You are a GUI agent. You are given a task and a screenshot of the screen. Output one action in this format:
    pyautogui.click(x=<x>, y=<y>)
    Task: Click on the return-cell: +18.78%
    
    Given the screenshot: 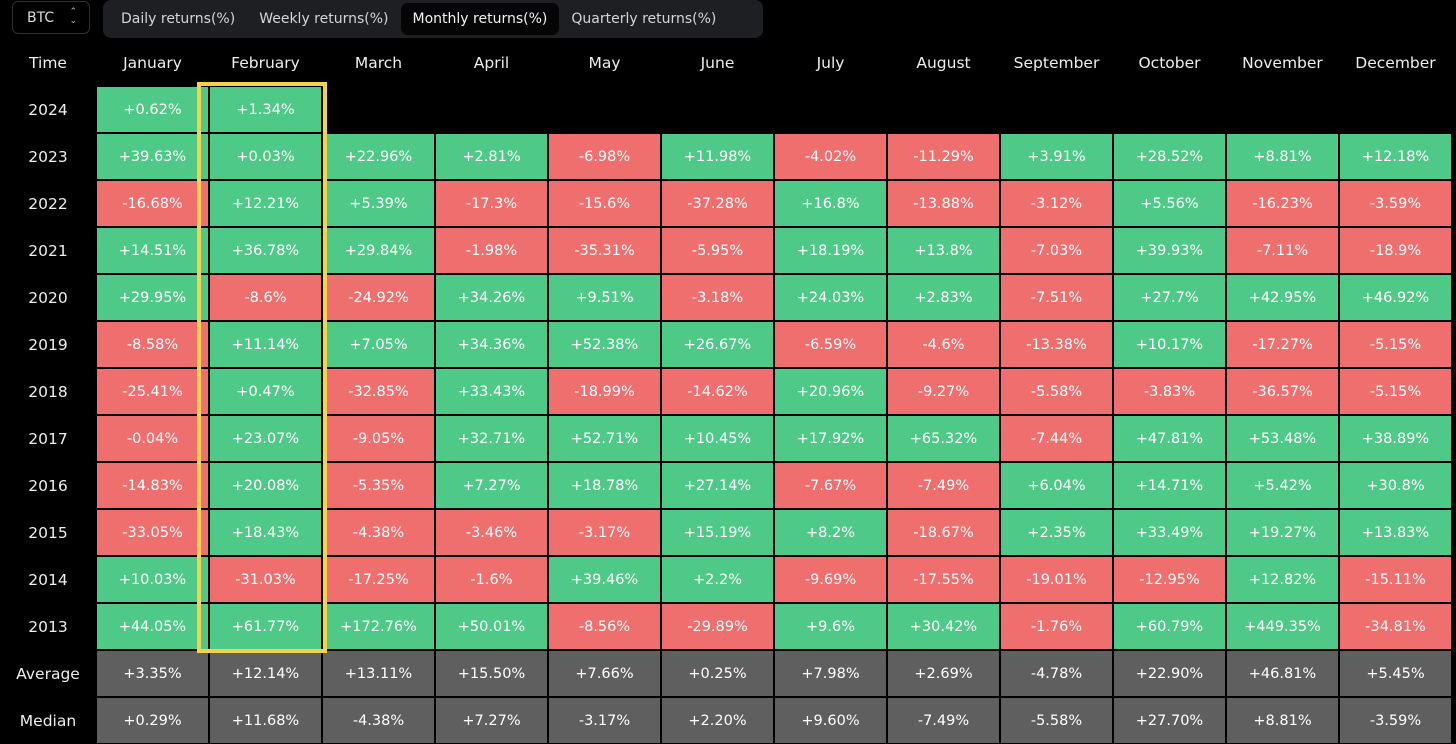 What is the action you would take?
    pyautogui.click(x=604, y=485)
    